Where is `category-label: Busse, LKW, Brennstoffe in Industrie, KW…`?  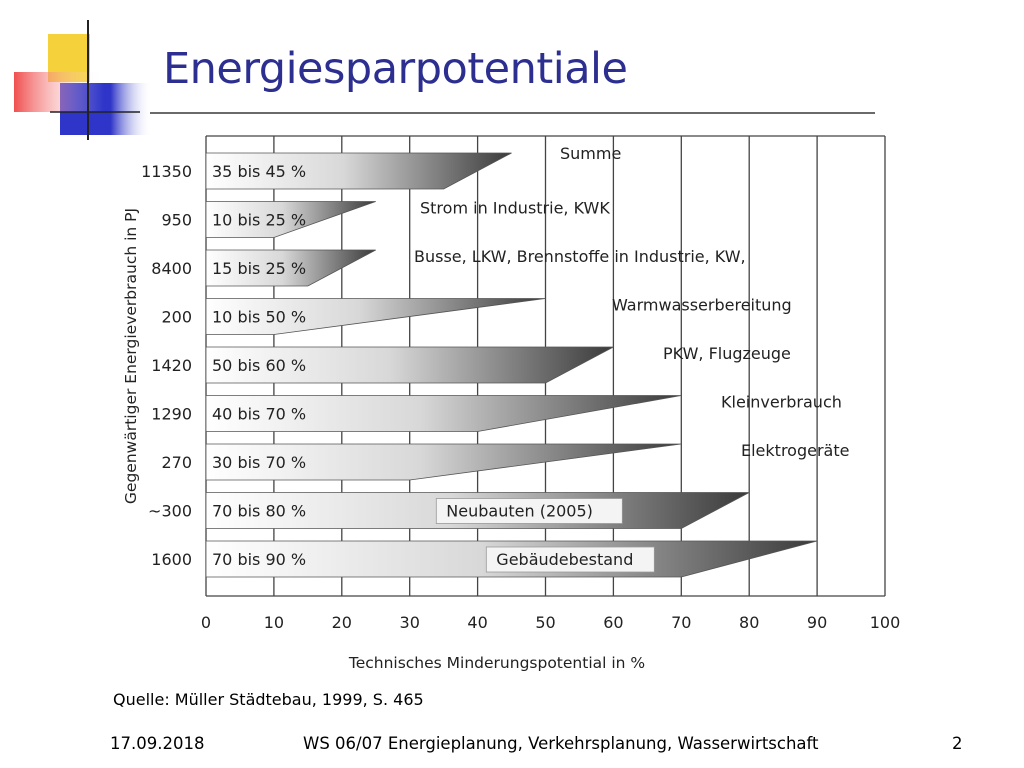 category-label: Busse, LKW, Brennstoffe in Industrie, KW… is located at coordinates (580, 256).